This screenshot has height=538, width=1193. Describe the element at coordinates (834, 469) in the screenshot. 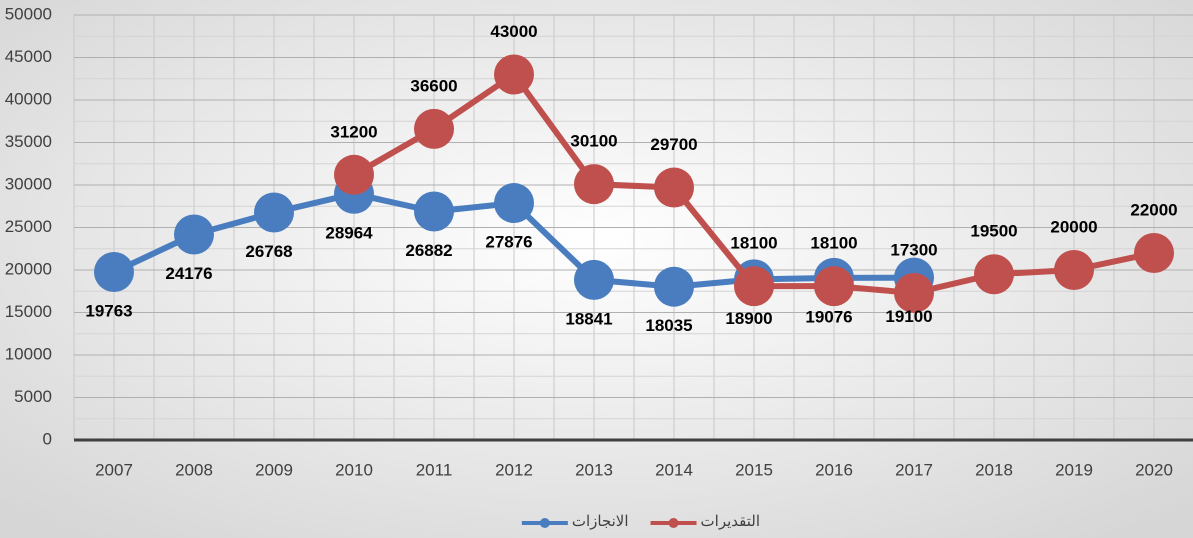

I see `x-tick-label: 2016` at that location.